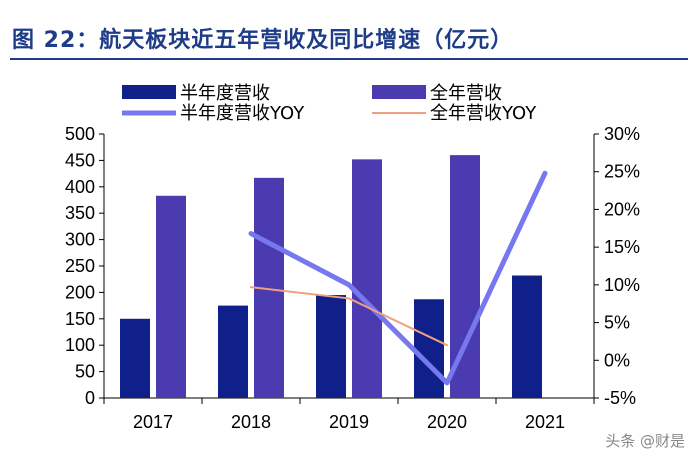  What do you see at coordinates (80, 240) in the screenshot?
I see `left-tick-label: 300` at bounding box center [80, 240].